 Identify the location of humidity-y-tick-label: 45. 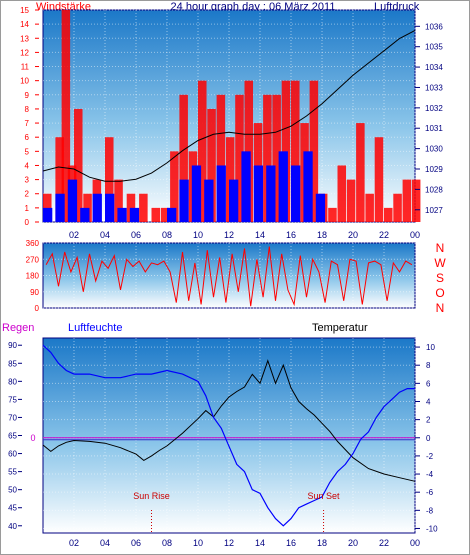
(12, 508).